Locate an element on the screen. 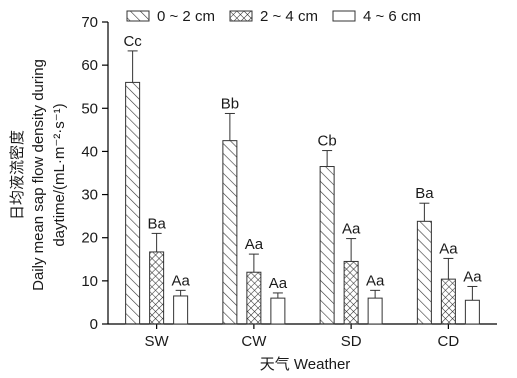 This screenshot has width=517, height=378. y-tick-label: 40 is located at coordinates (89, 151).